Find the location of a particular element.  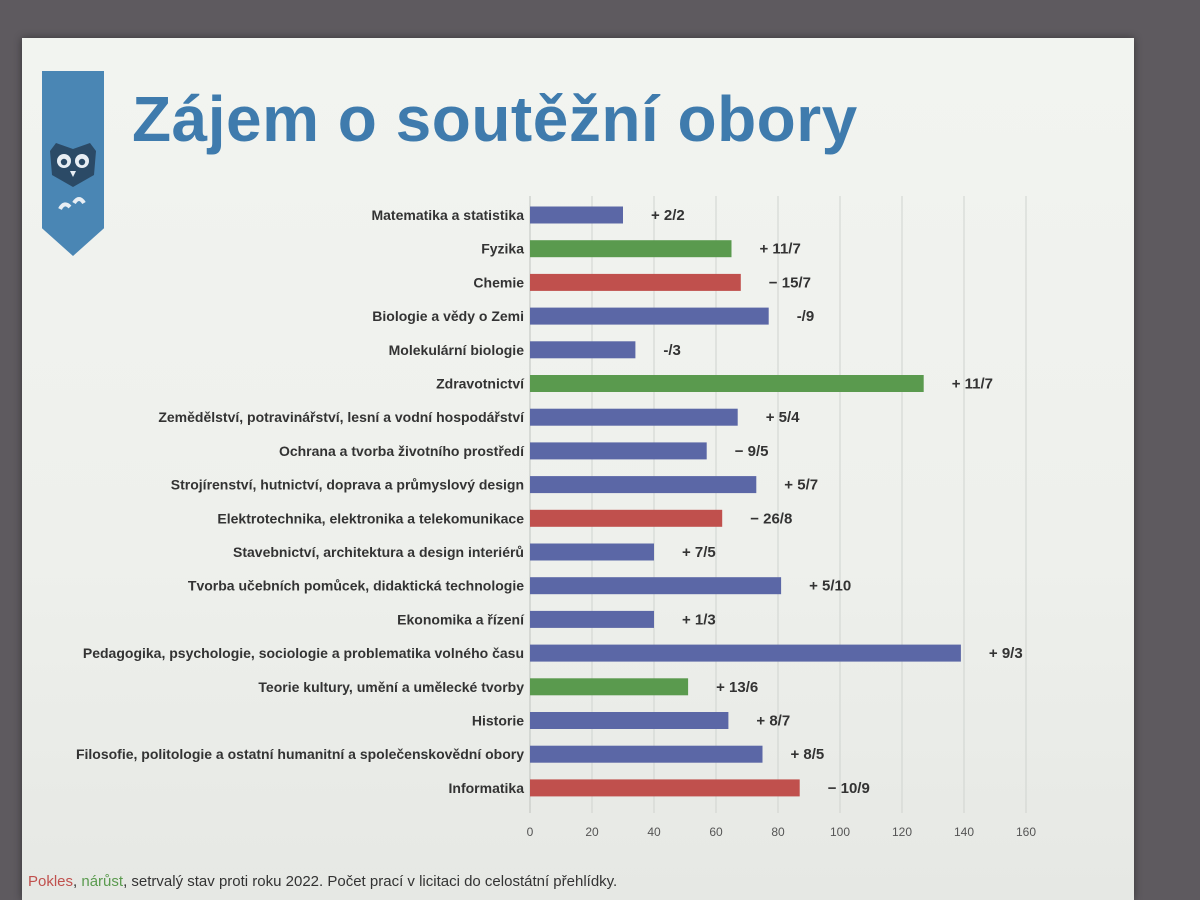

category-label: Biologie a vědy o Zemi is located at coordinates (448, 316).